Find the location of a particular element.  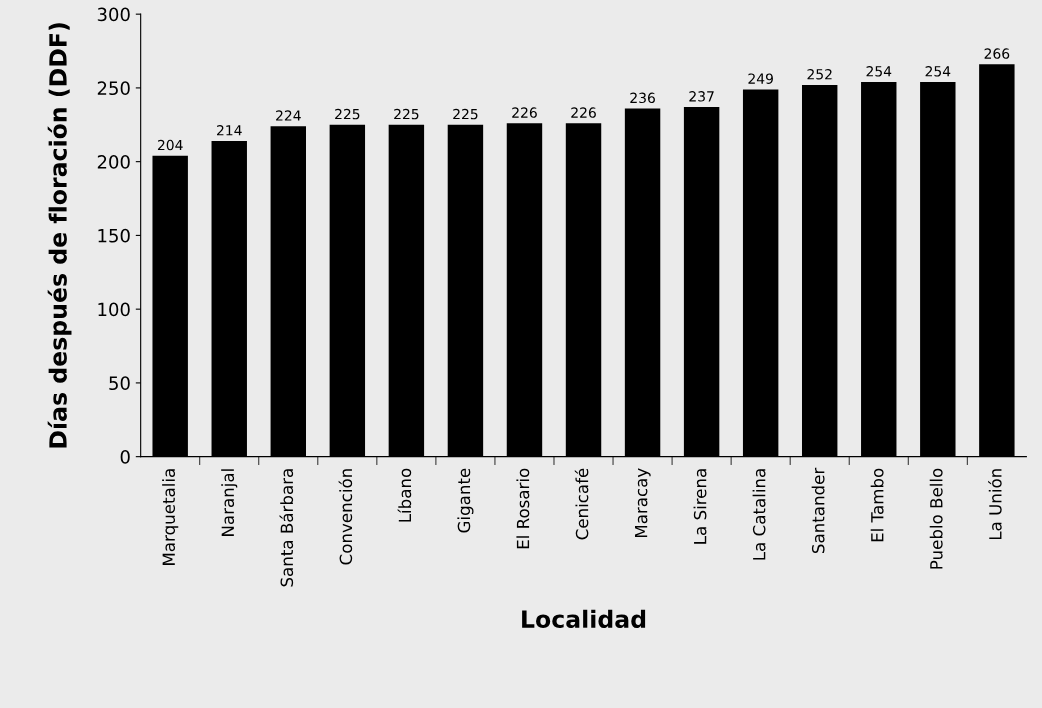

y-tick-label: 150 is located at coordinates (114, 235).